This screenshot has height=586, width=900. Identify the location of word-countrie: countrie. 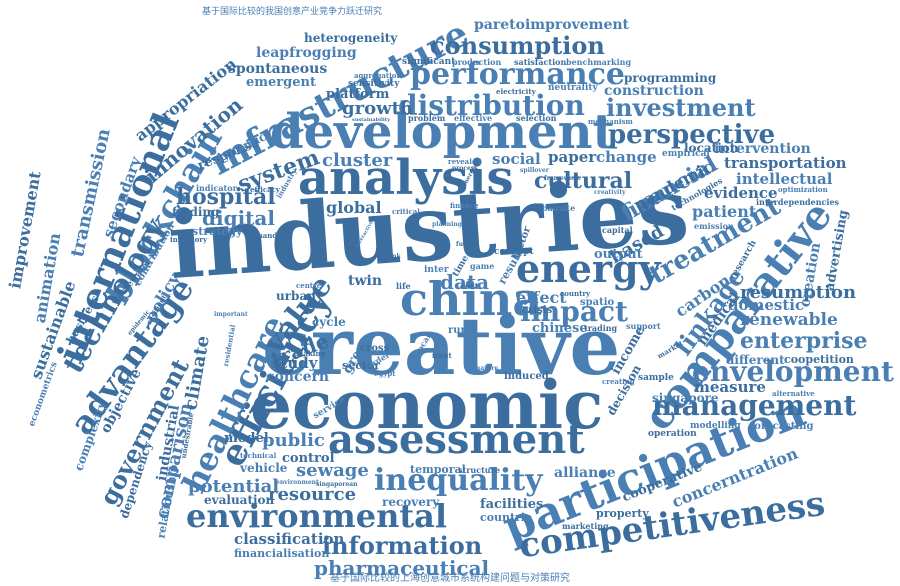
(506, 517).